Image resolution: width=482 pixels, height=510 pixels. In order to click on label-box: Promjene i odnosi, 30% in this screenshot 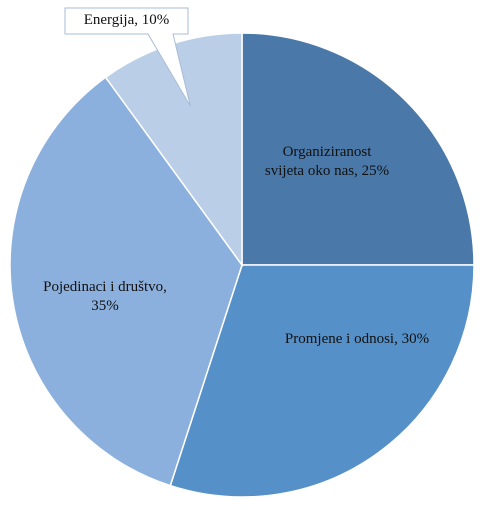, I will do `click(357, 339)`.